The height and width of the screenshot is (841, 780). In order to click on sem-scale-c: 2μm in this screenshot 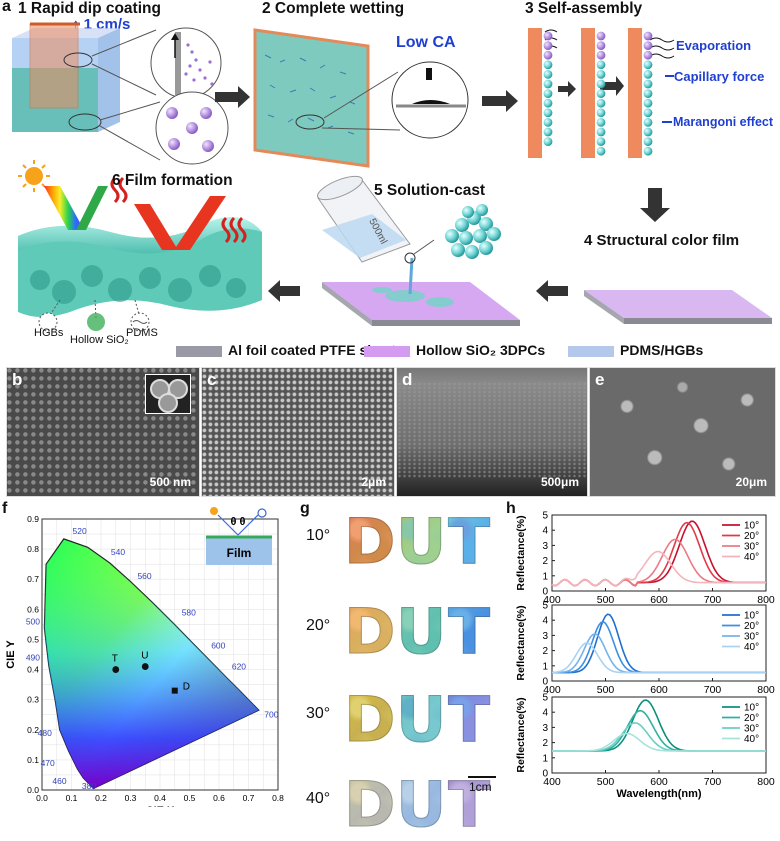, I will do `click(373, 482)`.